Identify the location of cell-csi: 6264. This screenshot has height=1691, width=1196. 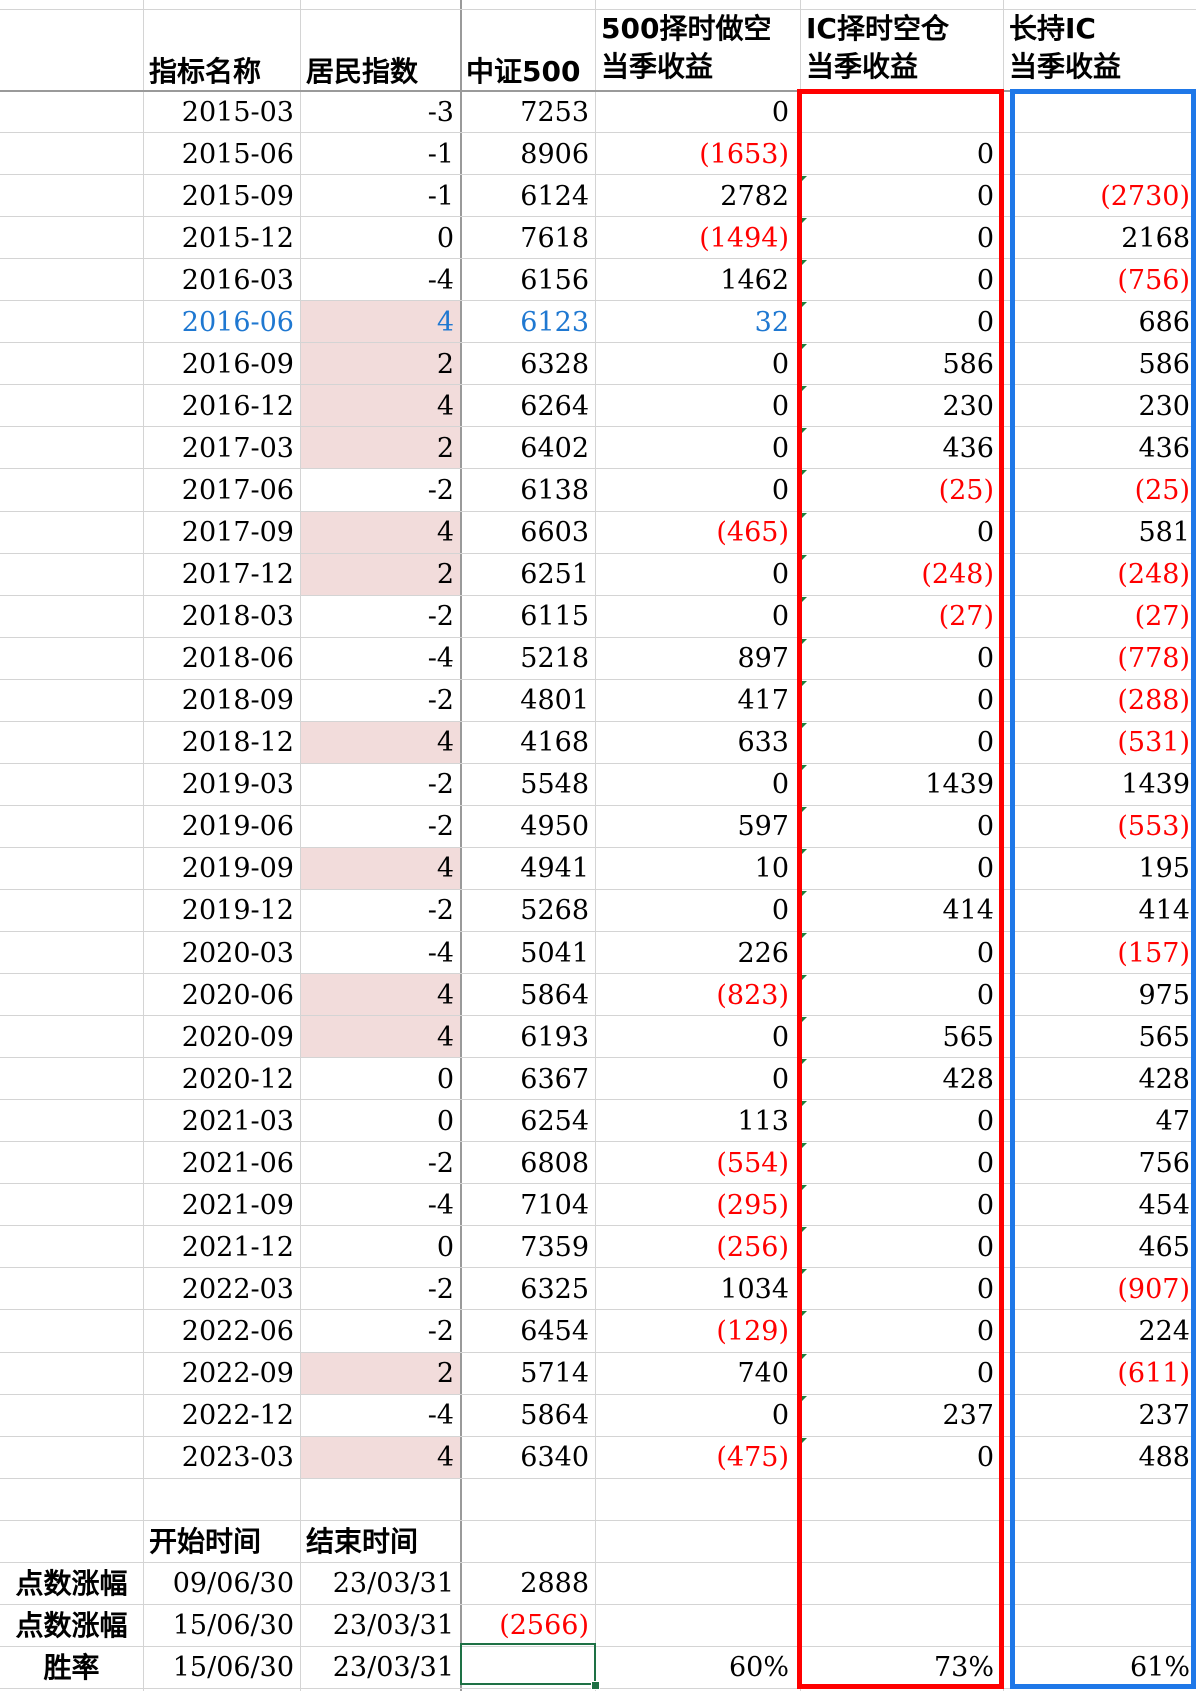
(554, 406).